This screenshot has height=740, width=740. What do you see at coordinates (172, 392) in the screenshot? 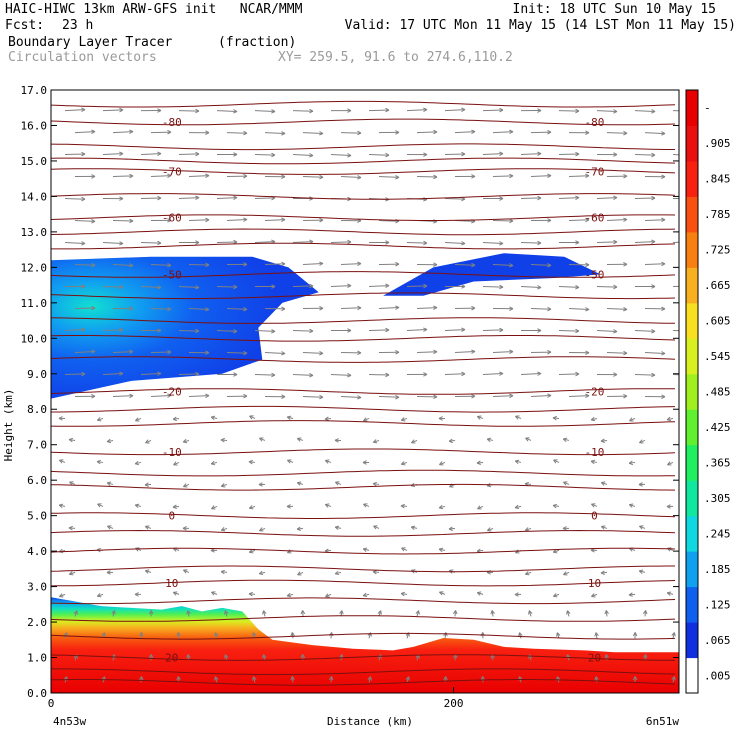
I see `contour-label: -20` at bounding box center [172, 392].